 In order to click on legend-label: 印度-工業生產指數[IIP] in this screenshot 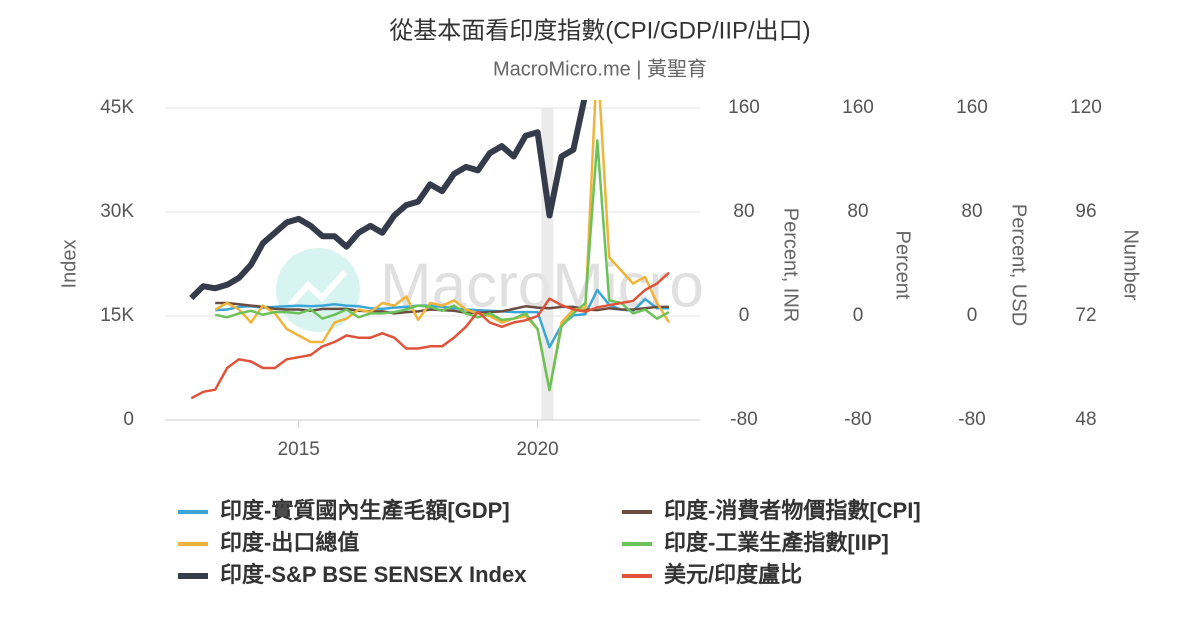, I will do `click(776, 542)`.